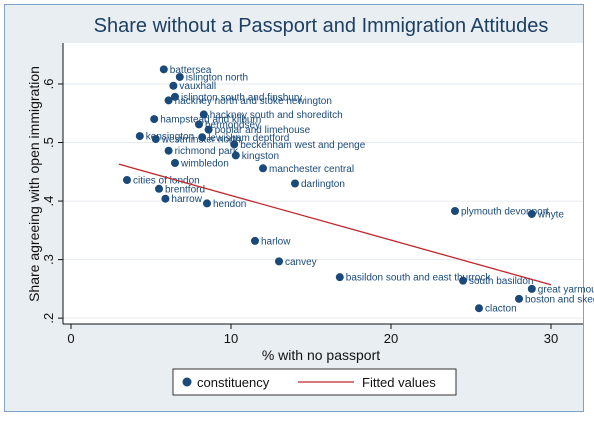  I want to click on y-axis-label: Share agreeing with open immigration, so click(34, 184).